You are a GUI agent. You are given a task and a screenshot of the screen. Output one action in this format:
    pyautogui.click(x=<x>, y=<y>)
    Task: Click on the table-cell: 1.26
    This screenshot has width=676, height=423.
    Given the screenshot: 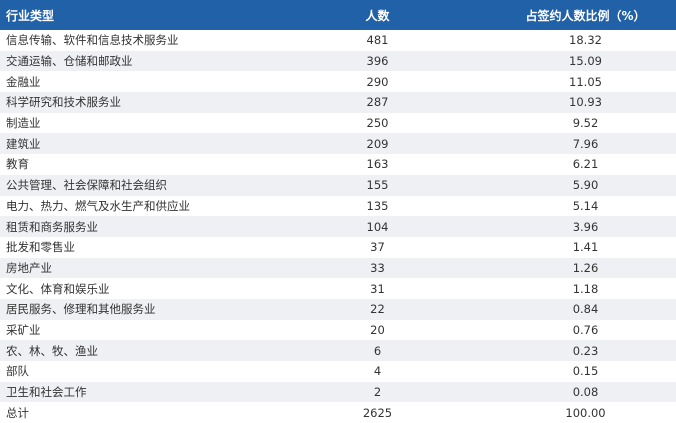 What is the action you would take?
    pyautogui.click(x=585, y=267)
    